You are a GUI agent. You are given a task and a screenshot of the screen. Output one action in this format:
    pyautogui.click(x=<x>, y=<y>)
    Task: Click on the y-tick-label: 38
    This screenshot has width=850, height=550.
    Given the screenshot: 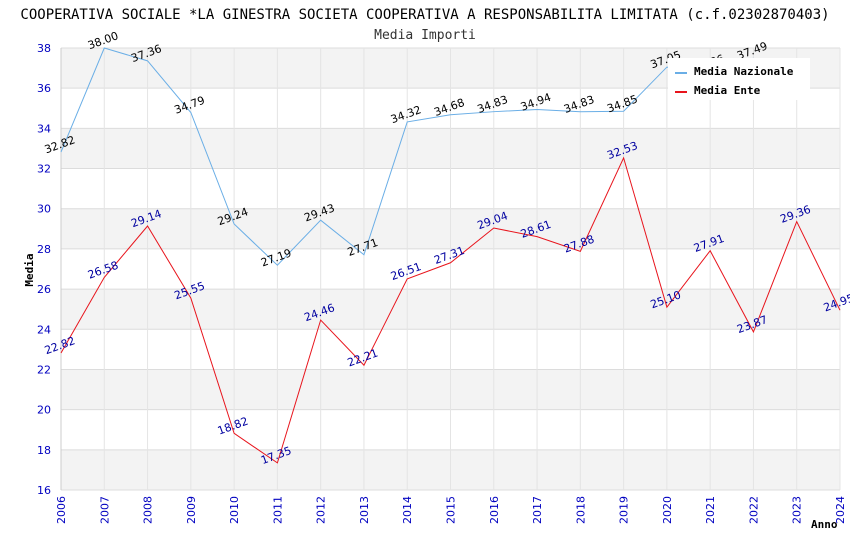 What is the action you would take?
    pyautogui.click(x=44, y=48)
    